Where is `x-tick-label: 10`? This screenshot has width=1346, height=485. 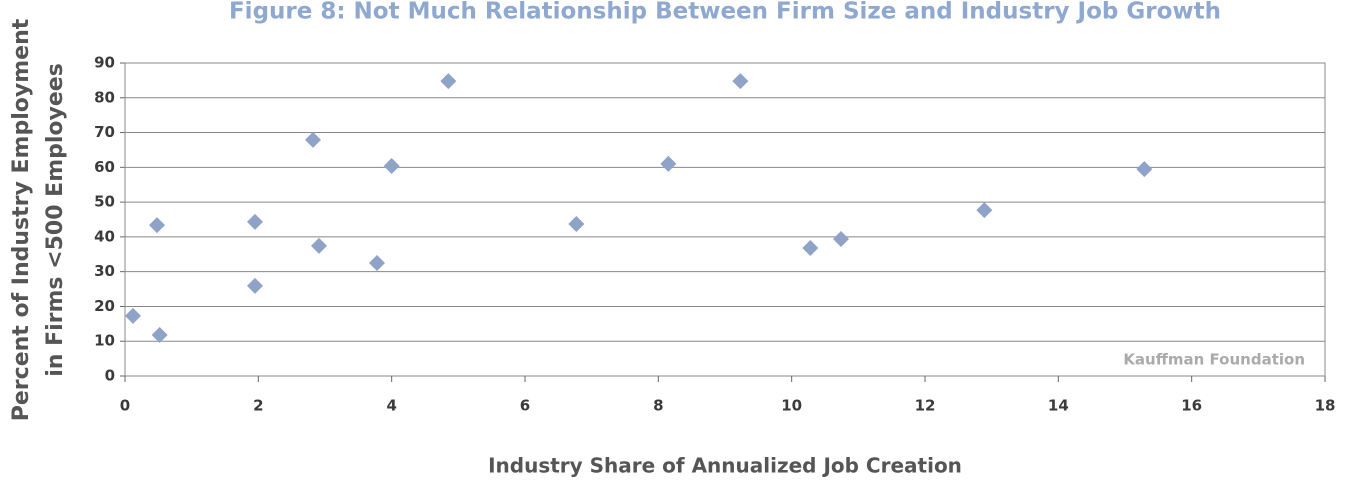
x-tick-label: 10 is located at coordinates (791, 406).